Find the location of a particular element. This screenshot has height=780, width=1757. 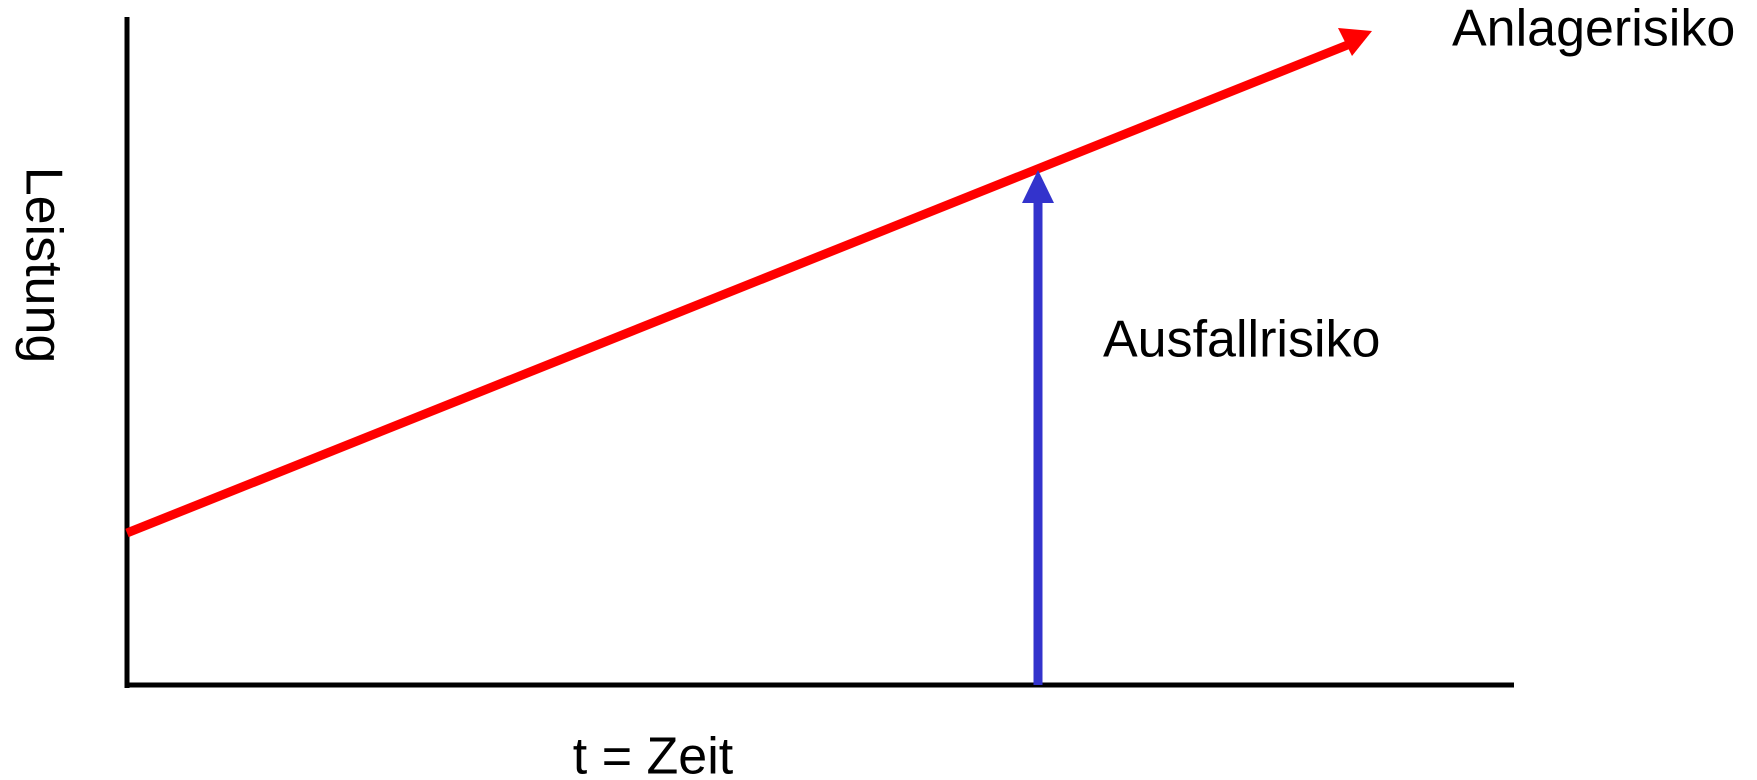

y-axis-label: Leistung is located at coordinates (43, 265).